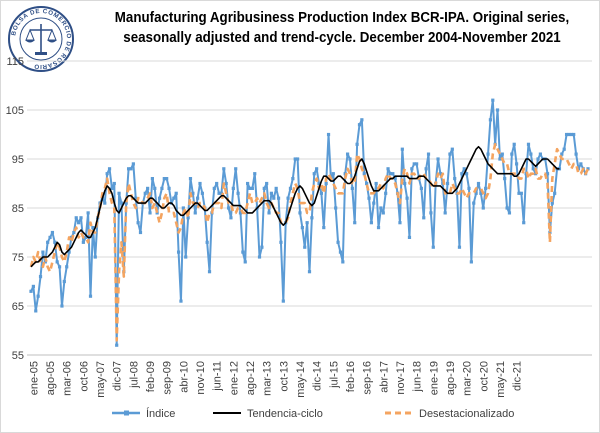 The height and width of the screenshot is (433, 600). I want to click on y-tick-label: 85, so click(18, 209).